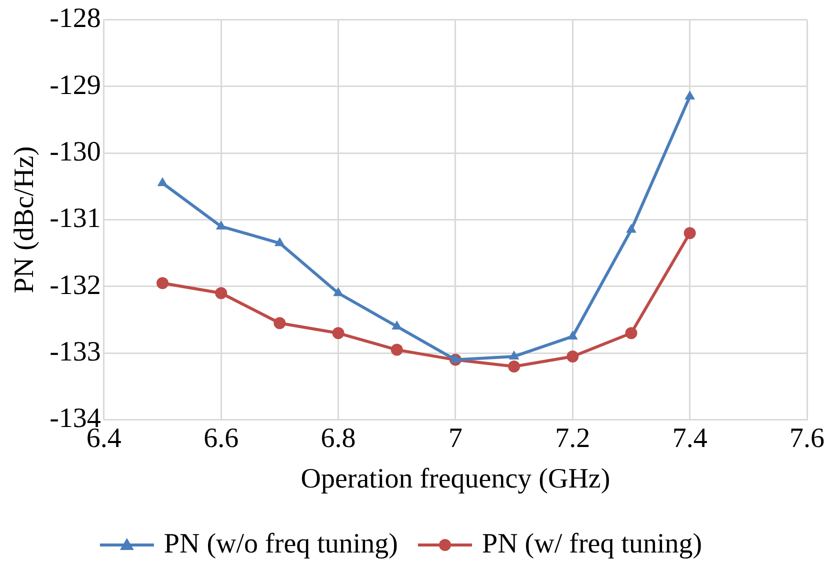 Image resolution: width=832 pixels, height=574 pixels. What do you see at coordinates (690, 438) in the screenshot?
I see `x-tick-label: 7.4` at bounding box center [690, 438].